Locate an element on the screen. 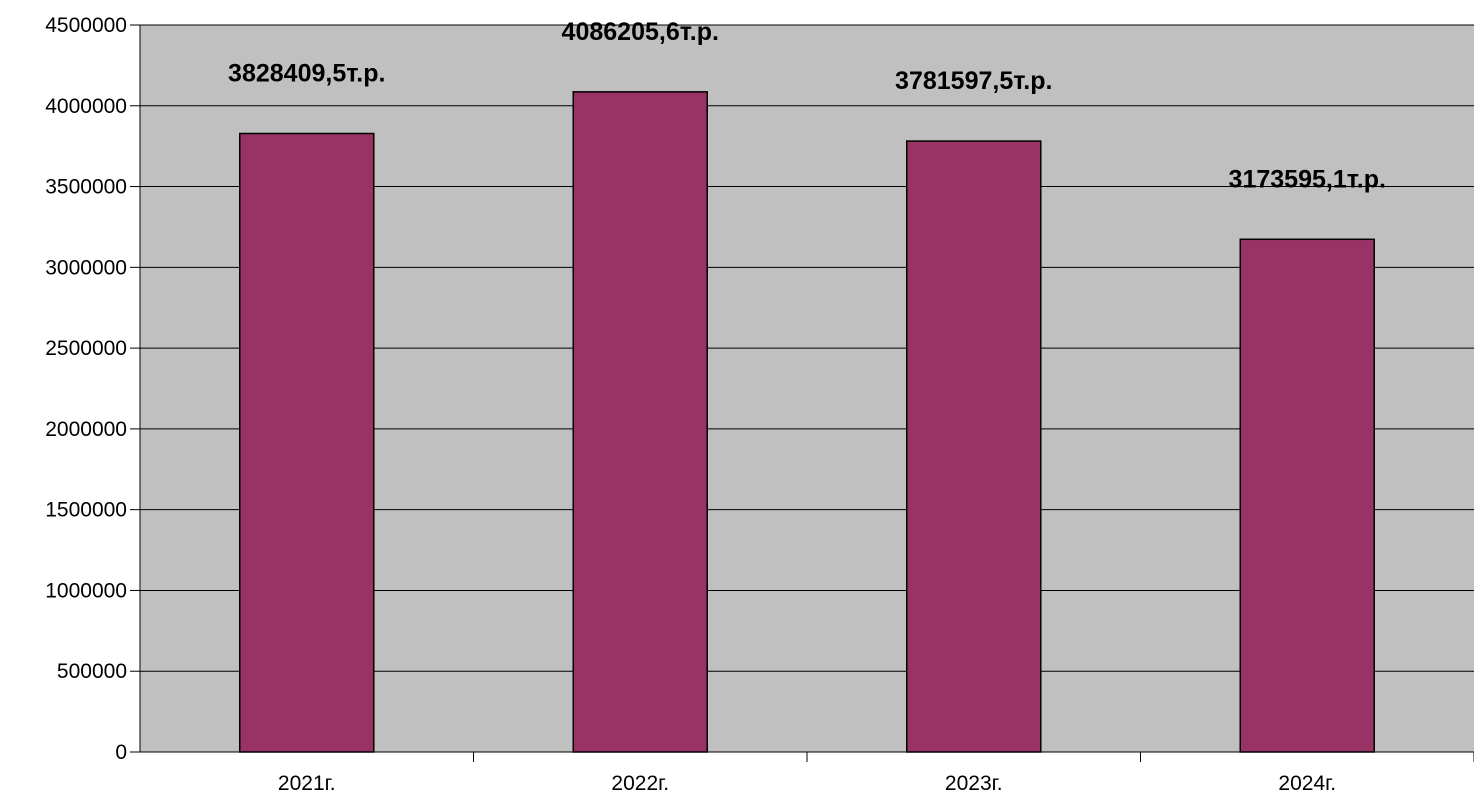 The height and width of the screenshot is (798, 1474). y-tick-label: 3500000 is located at coordinates (86, 187).